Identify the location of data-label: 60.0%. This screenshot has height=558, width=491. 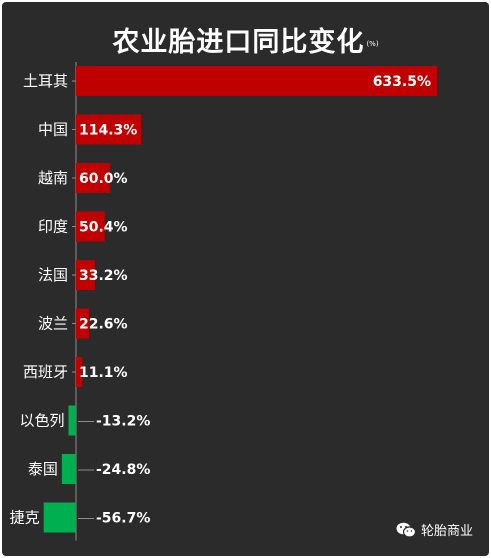
(103, 179).